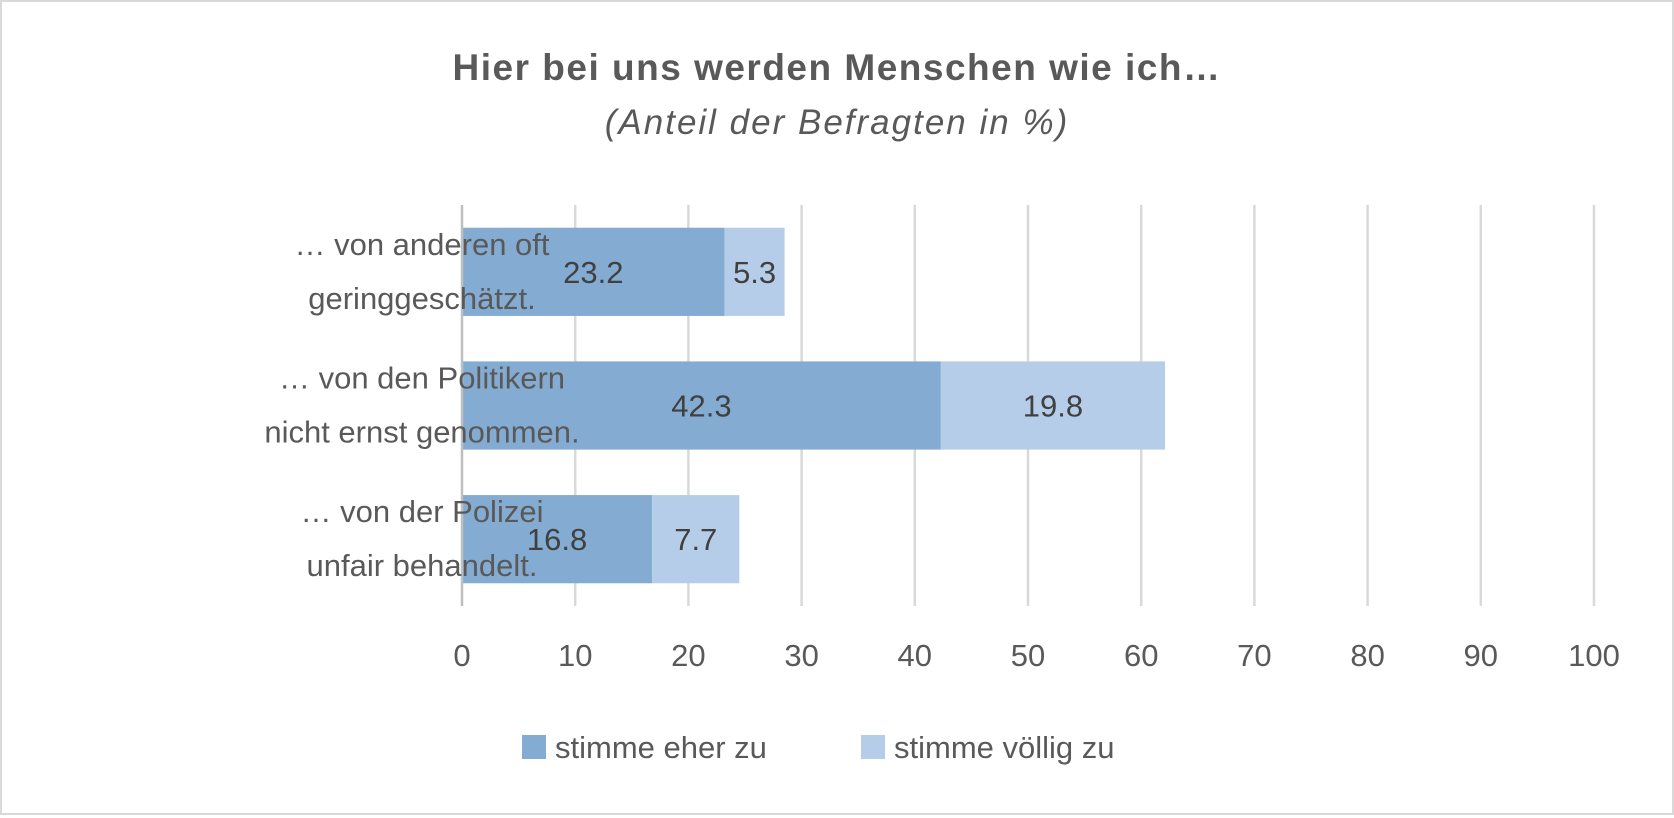 The width and height of the screenshot is (1674, 818). What do you see at coordinates (1367, 655) in the screenshot?
I see `x-tick-label: 80` at bounding box center [1367, 655].